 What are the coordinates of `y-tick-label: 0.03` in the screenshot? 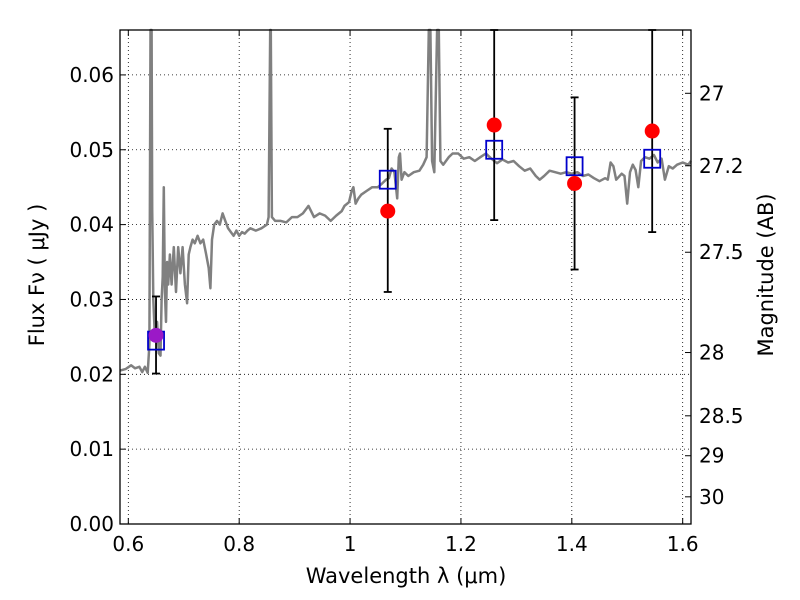 It's located at (91, 299).